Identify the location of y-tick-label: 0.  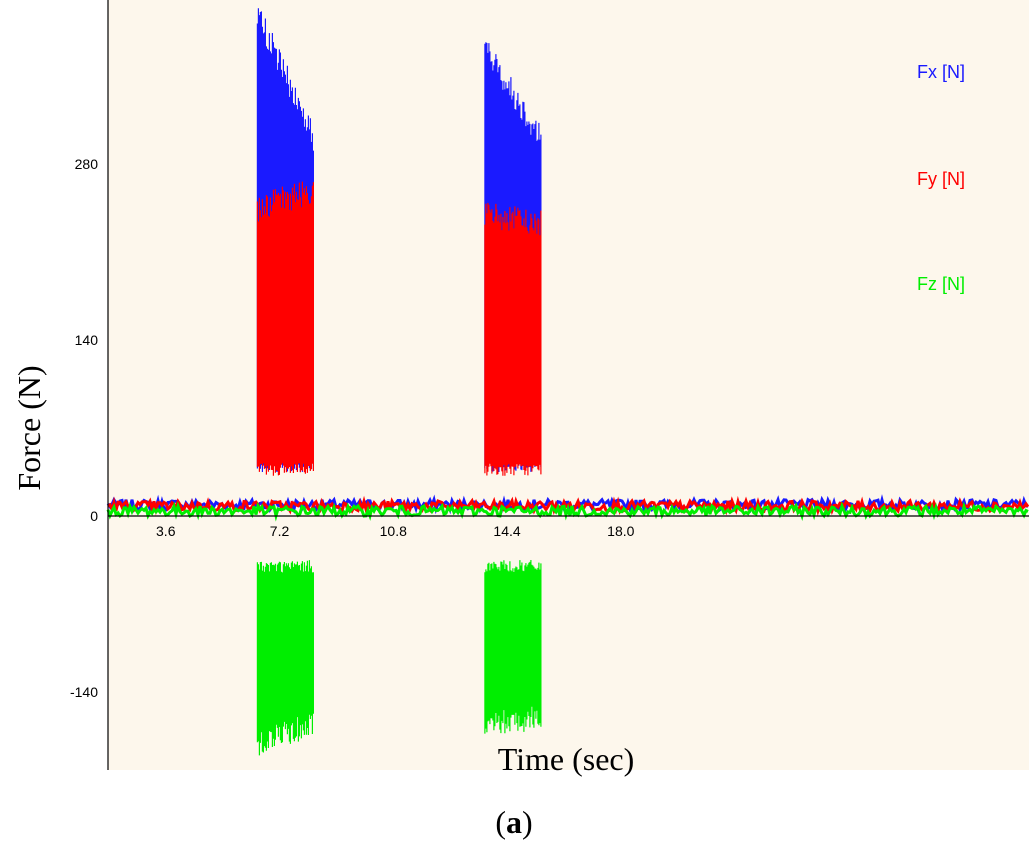
(94, 516).